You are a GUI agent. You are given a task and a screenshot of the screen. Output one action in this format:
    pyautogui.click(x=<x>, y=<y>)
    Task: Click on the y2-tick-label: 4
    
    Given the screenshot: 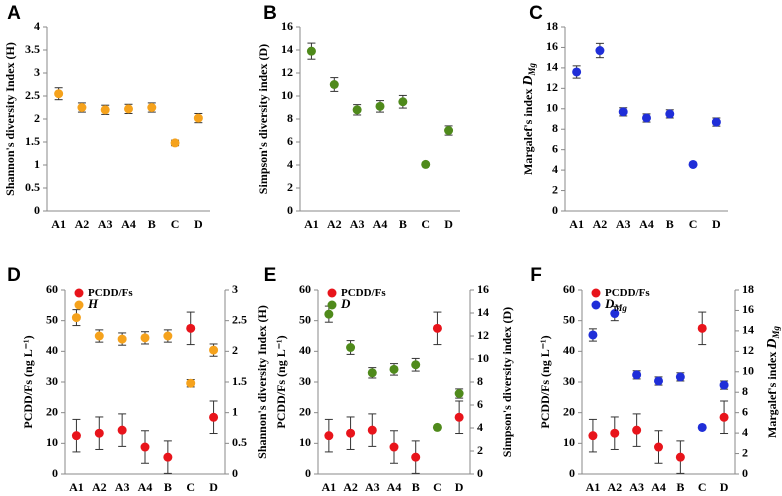 What is the action you would take?
    pyautogui.click(x=745, y=432)
    